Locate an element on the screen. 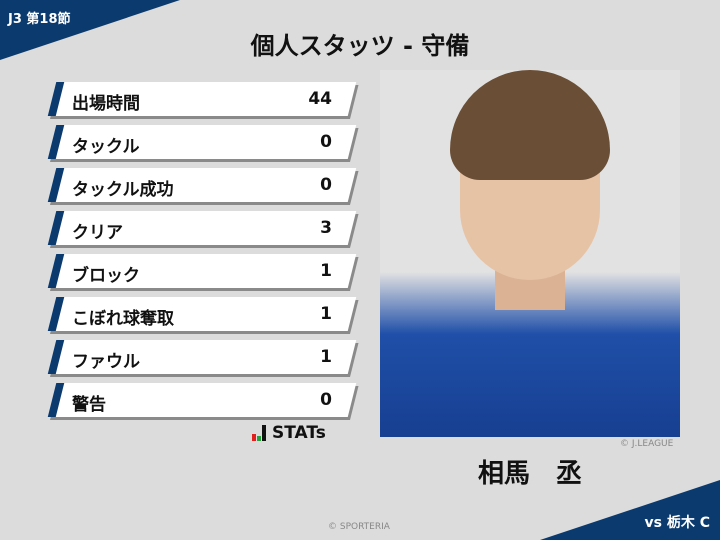 This screenshot has width=720, height=540. stat-row: こぼれ球奪取 1 is located at coordinates (202, 314).